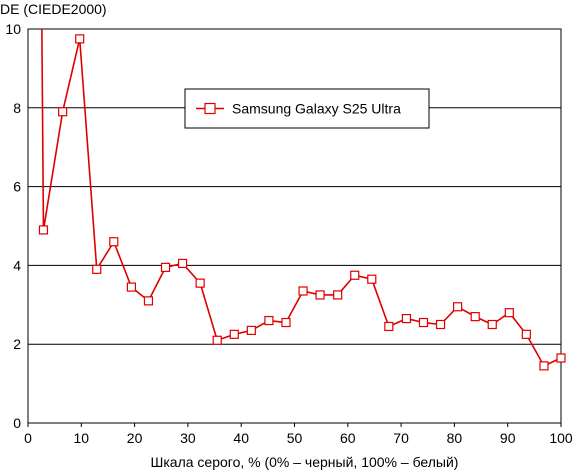 The height and width of the screenshot is (472, 573). I want to click on x-tick-label-0: 0, so click(28, 438).